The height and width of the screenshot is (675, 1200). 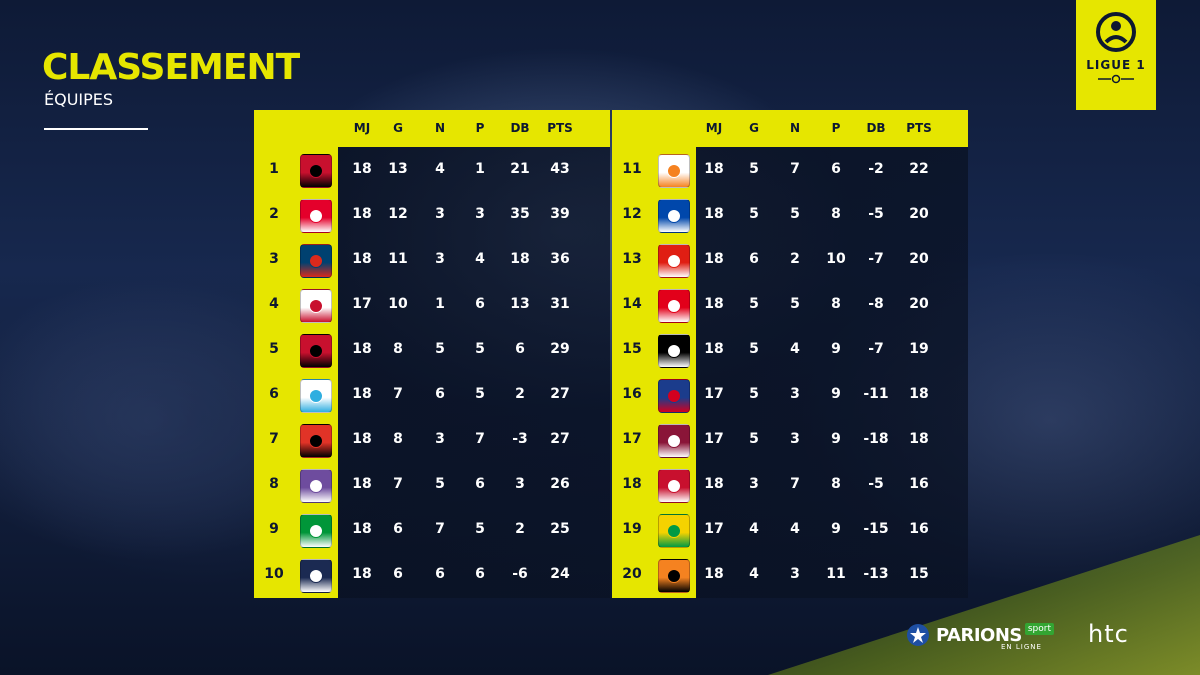 What do you see at coordinates (795, 128) in the screenshot?
I see `col-header-n: N` at bounding box center [795, 128].